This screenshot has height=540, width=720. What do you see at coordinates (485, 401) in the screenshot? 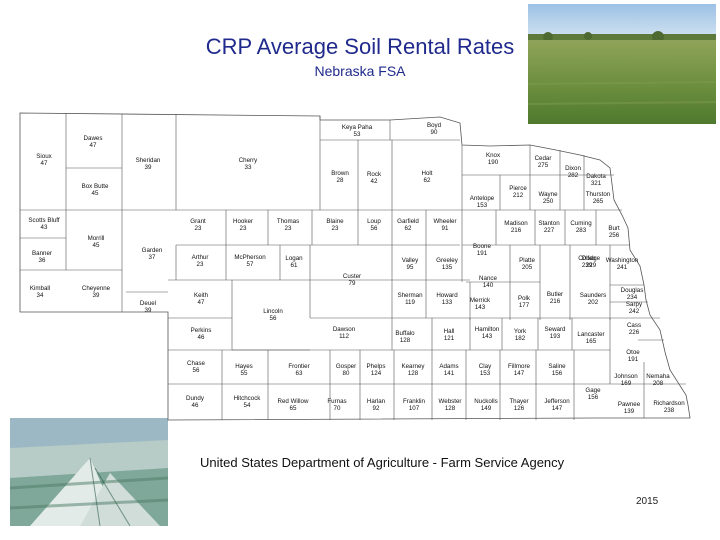
I see `county-name: Nuckolls` at bounding box center [485, 401].